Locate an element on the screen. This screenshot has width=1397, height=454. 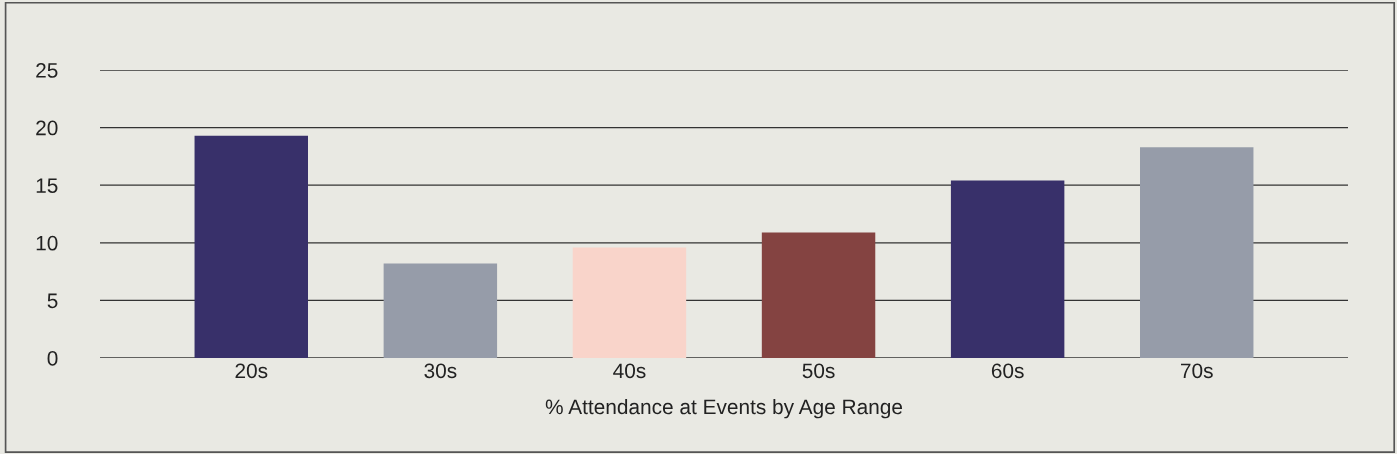
y-tick-label: 0 is located at coordinates (52, 358).